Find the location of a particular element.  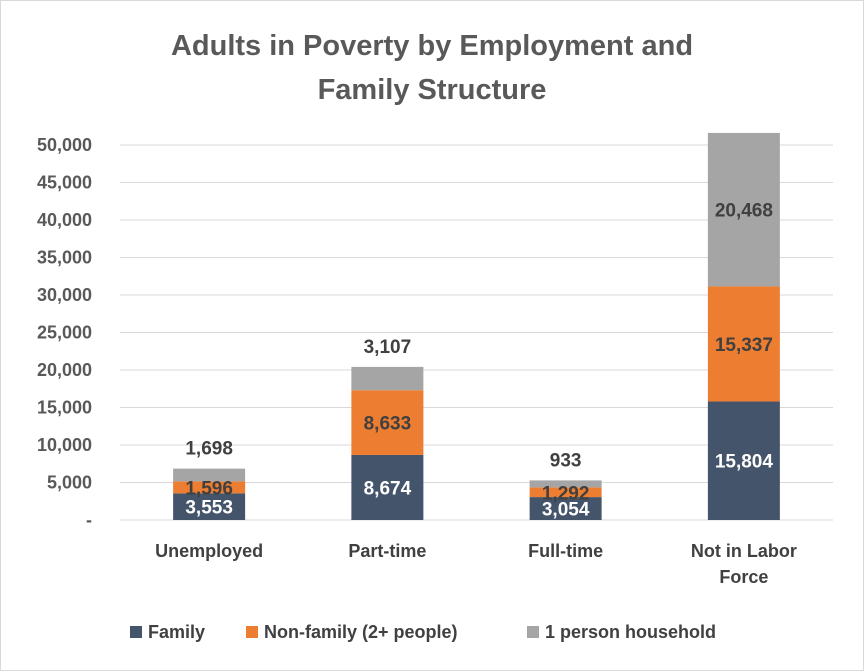

data-label: 3,054 is located at coordinates (566, 510).